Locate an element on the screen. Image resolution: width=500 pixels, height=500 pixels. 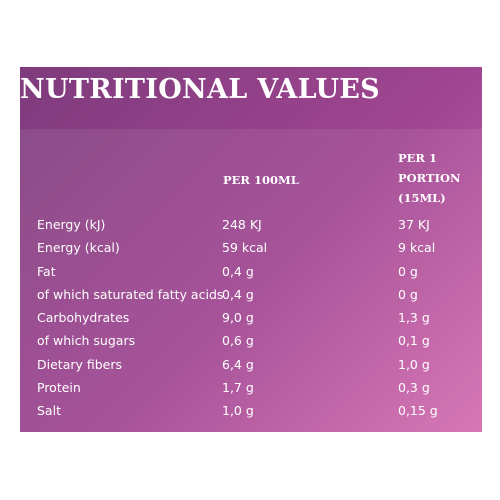
table-row: Salt 1,0 g 0,15 g is located at coordinates (251, 410).